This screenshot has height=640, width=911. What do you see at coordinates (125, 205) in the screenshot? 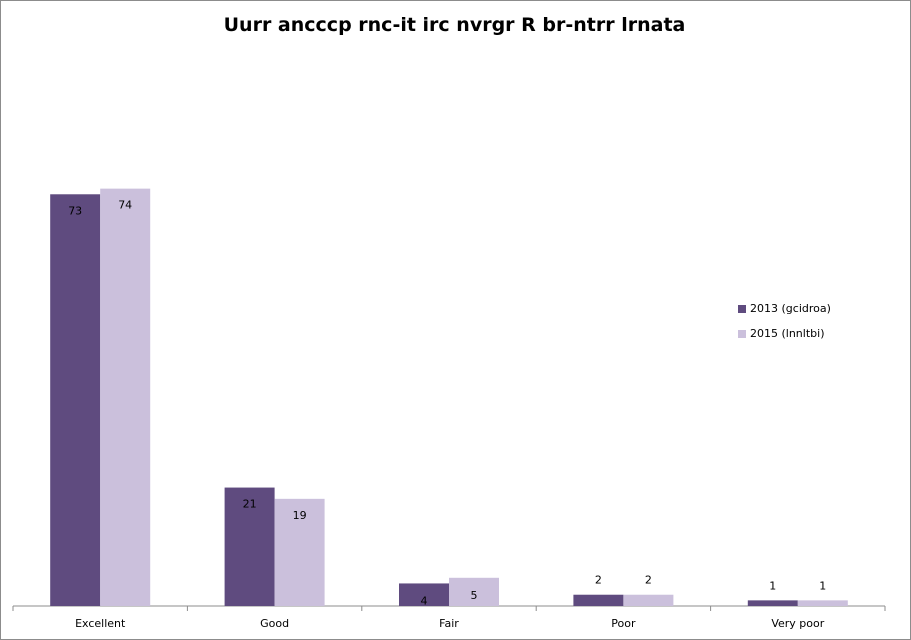
I see `data-label: 74` at bounding box center [125, 205].